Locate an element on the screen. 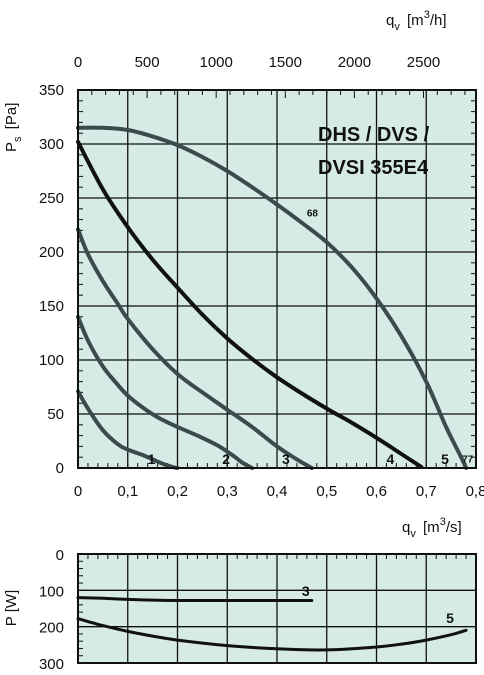 The width and height of the screenshot is (484, 675). power-y-tick-label: 300 is located at coordinates (51, 663).